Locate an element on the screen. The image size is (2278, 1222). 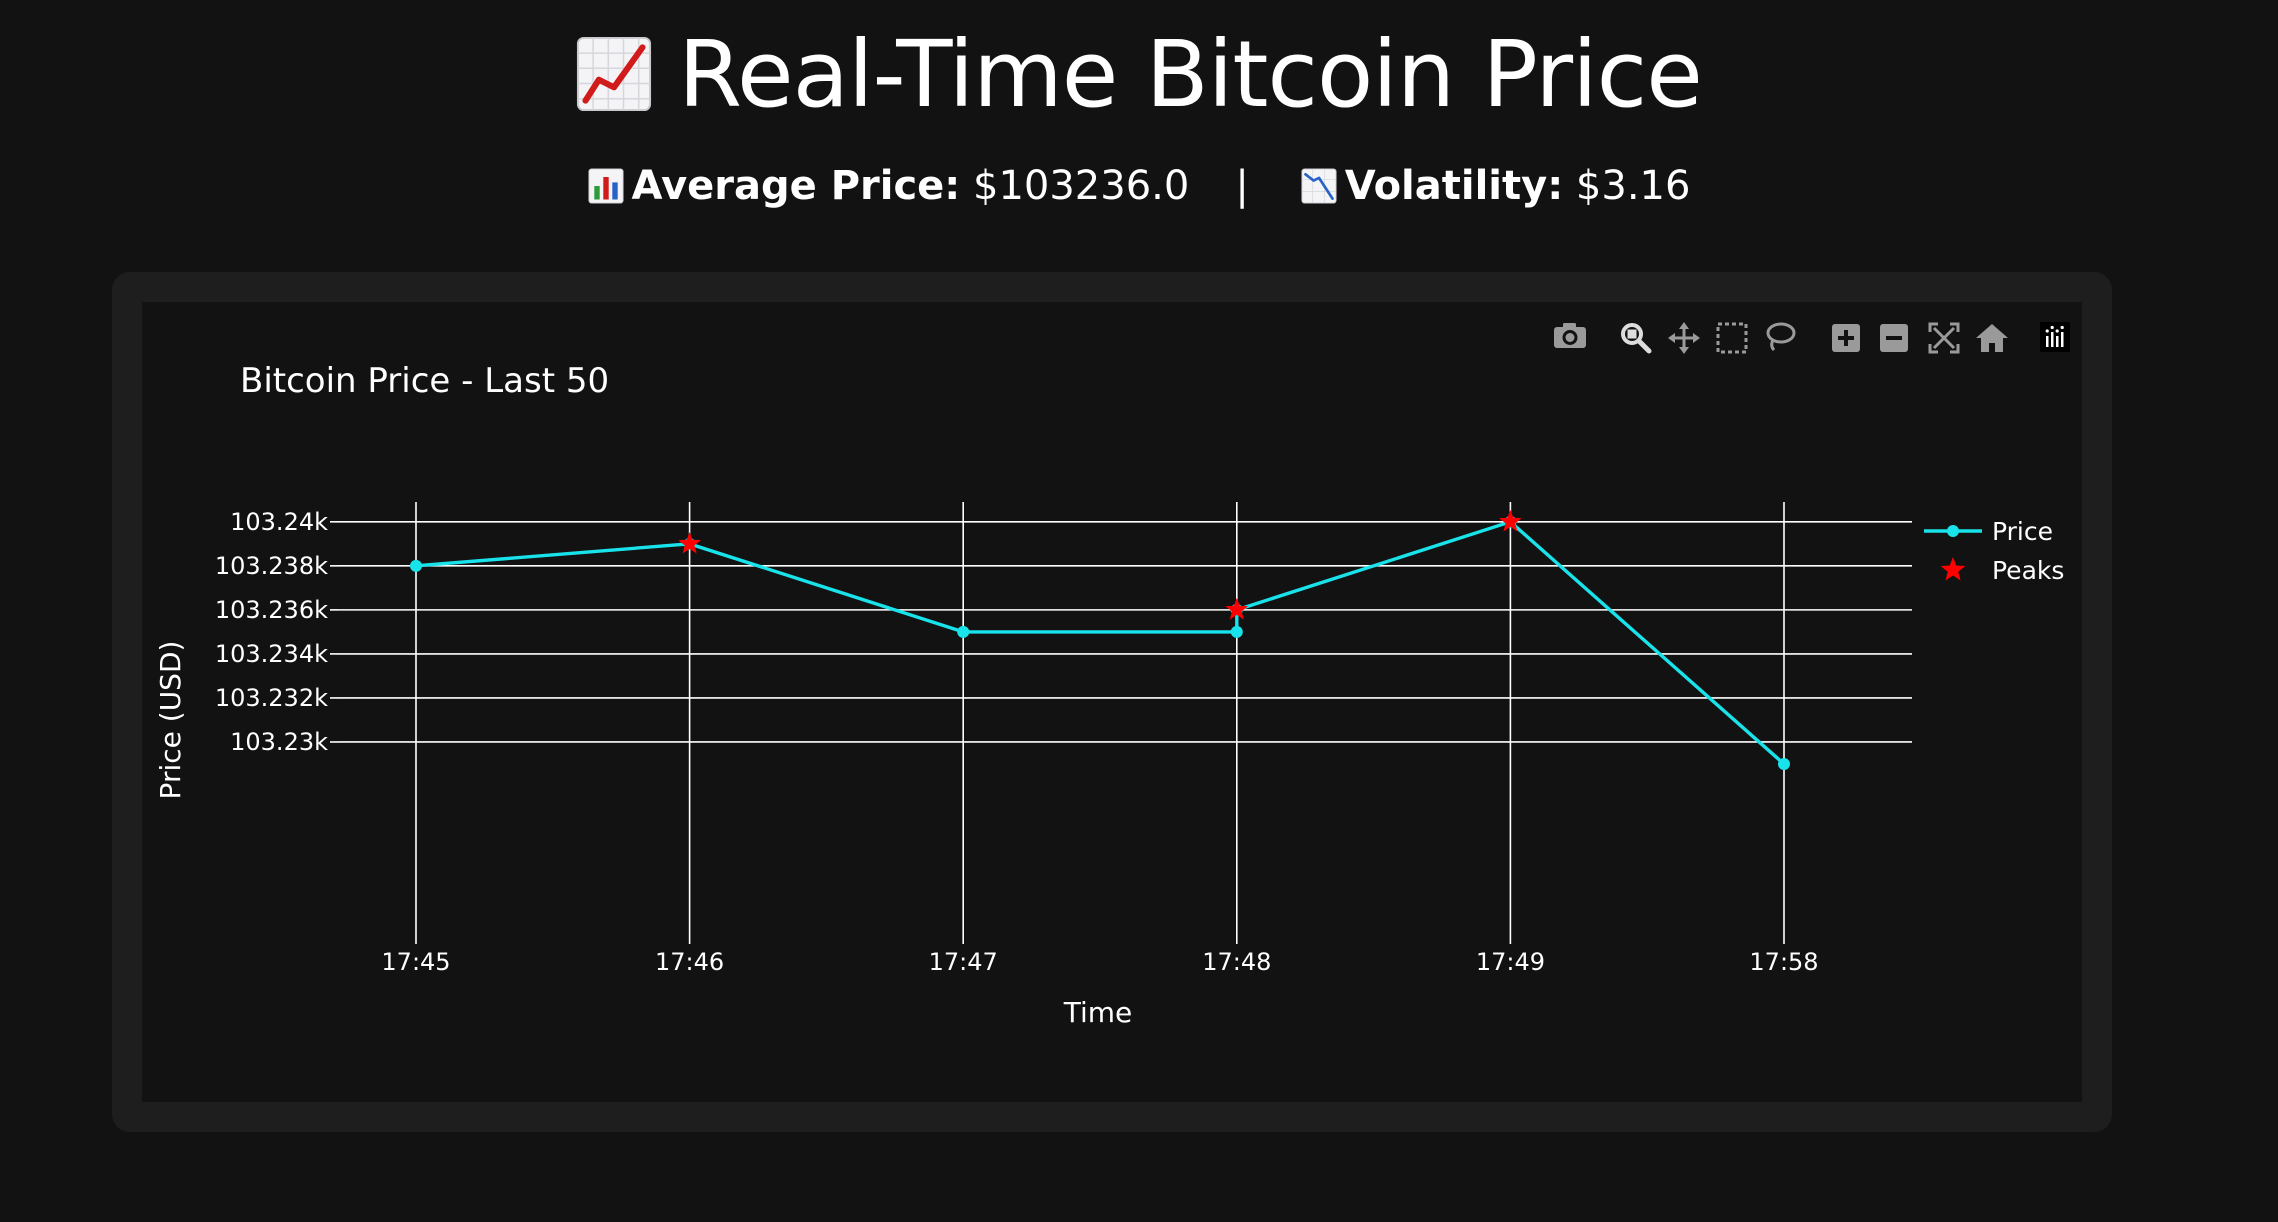
price-line is located at coordinates (1100, 643).